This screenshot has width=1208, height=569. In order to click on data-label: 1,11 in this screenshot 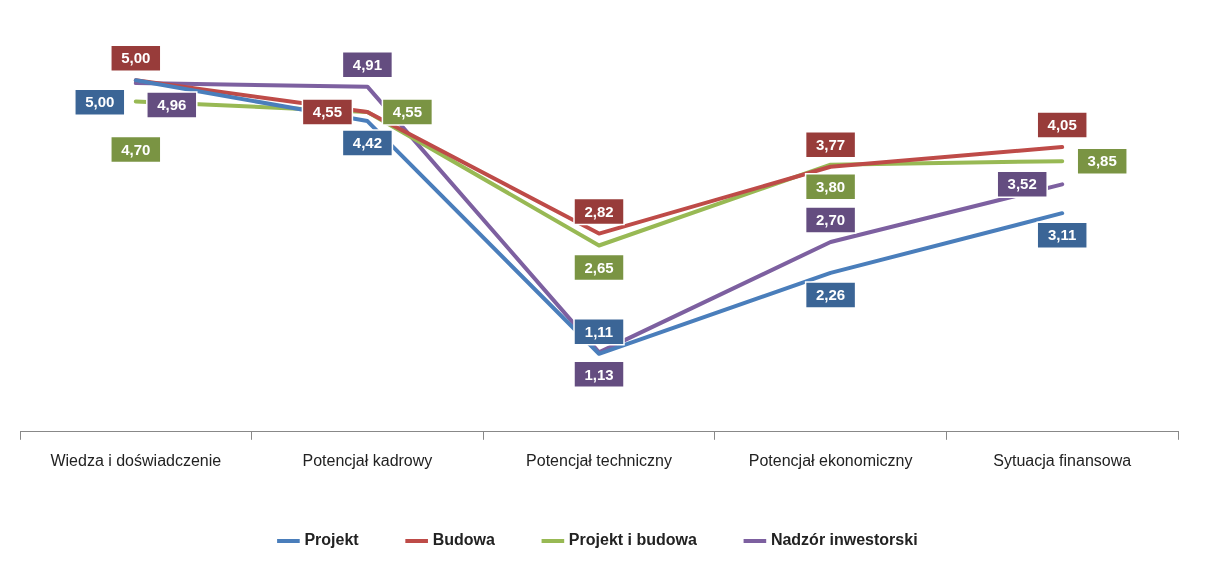, I will do `click(599, 331)`.